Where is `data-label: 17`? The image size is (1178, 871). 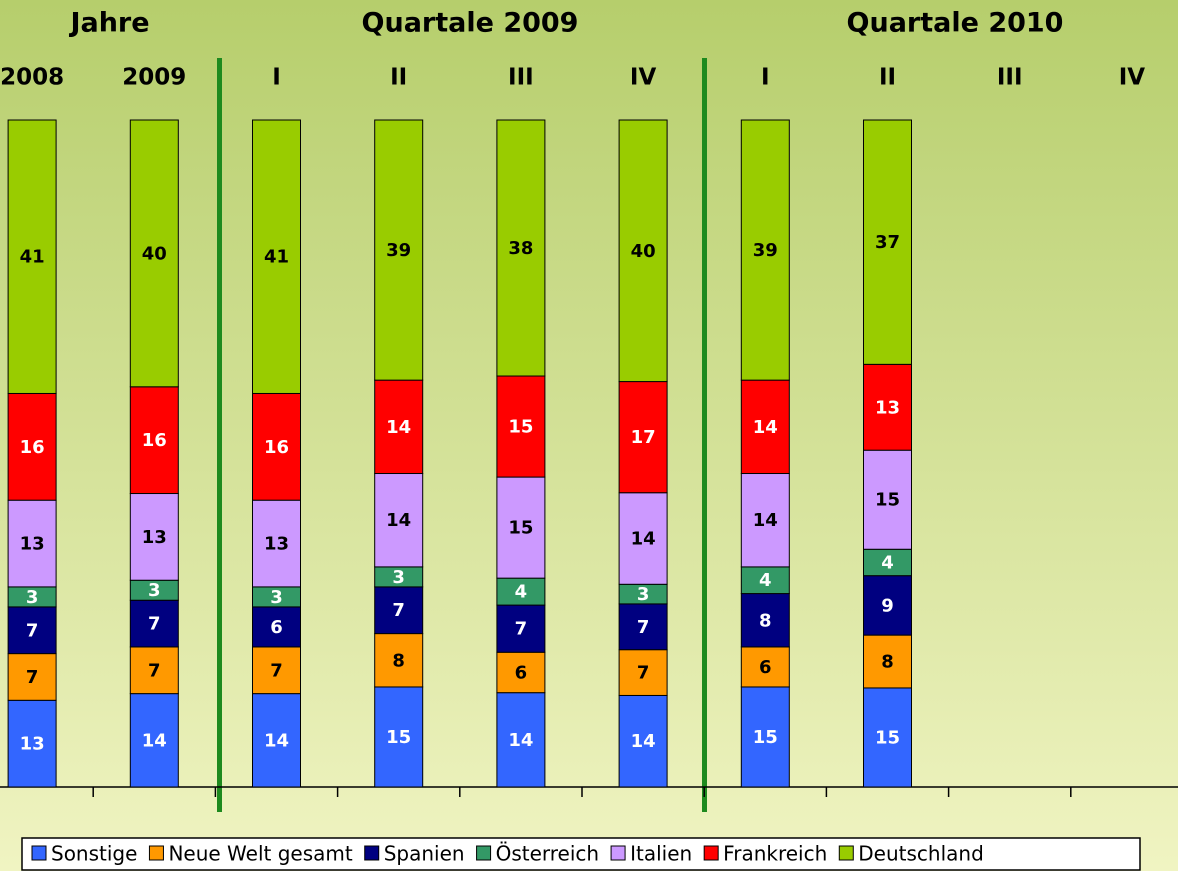 data-label: 17 is located at coordinates (643, 437).